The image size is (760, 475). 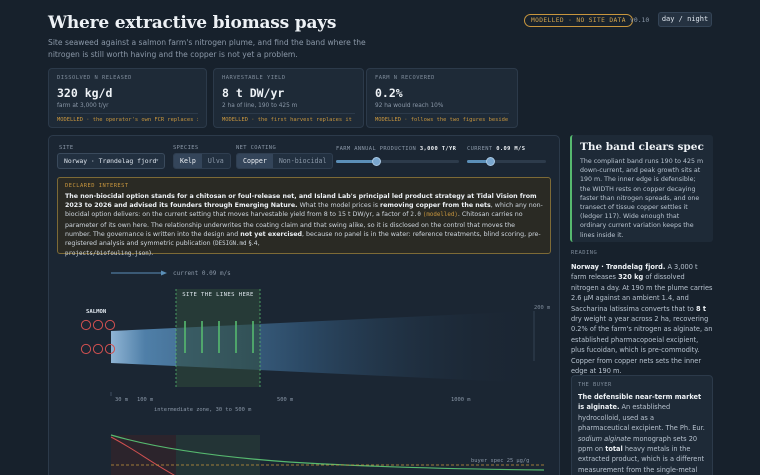 I want to click on stat-value: 320 kg/d, so click(x=85, y=93).